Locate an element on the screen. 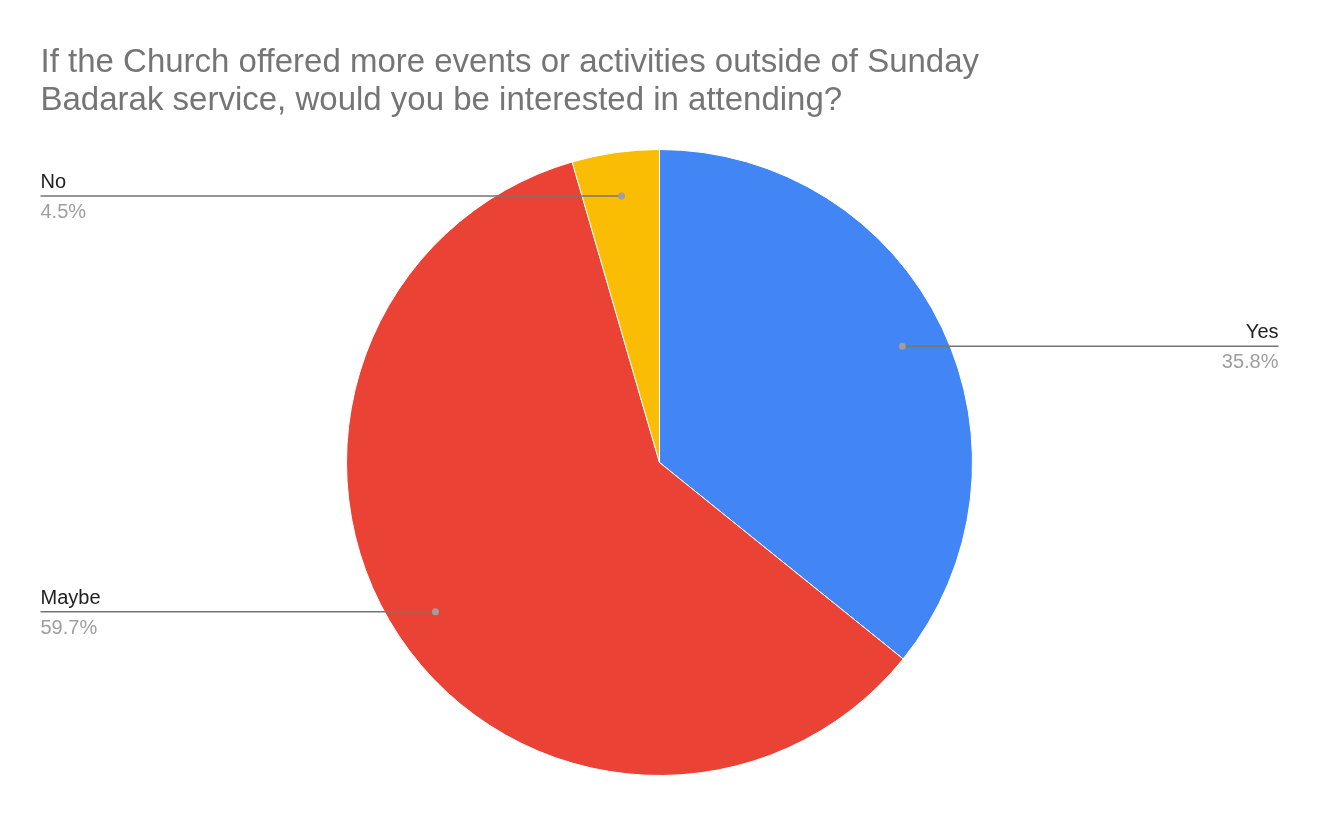  data-label: 59.7% is located at coordinates (69, 626).